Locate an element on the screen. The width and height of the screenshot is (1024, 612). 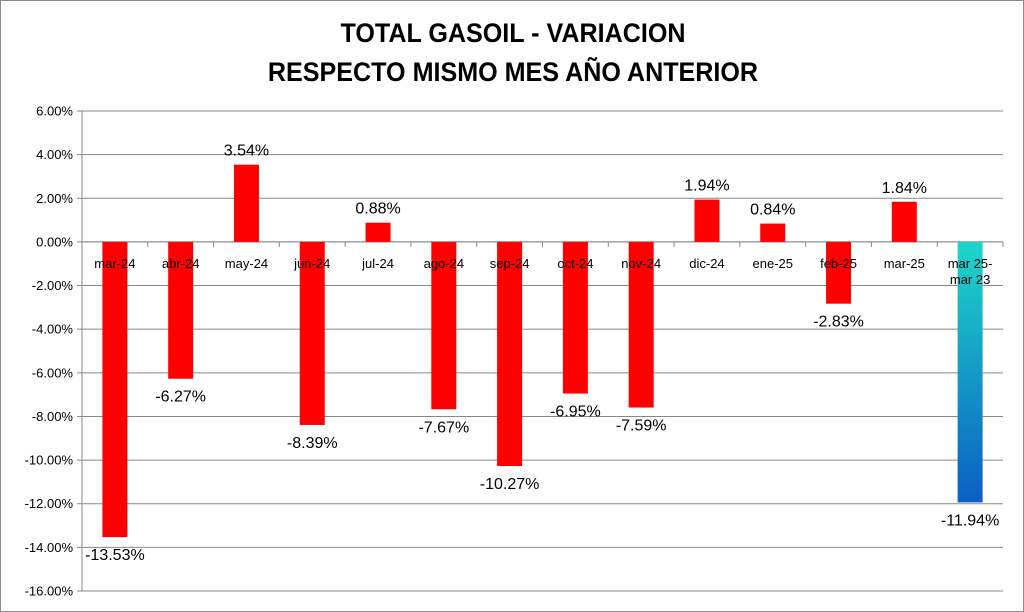
data-label: -7.59% is located at coordinates (641, 426).